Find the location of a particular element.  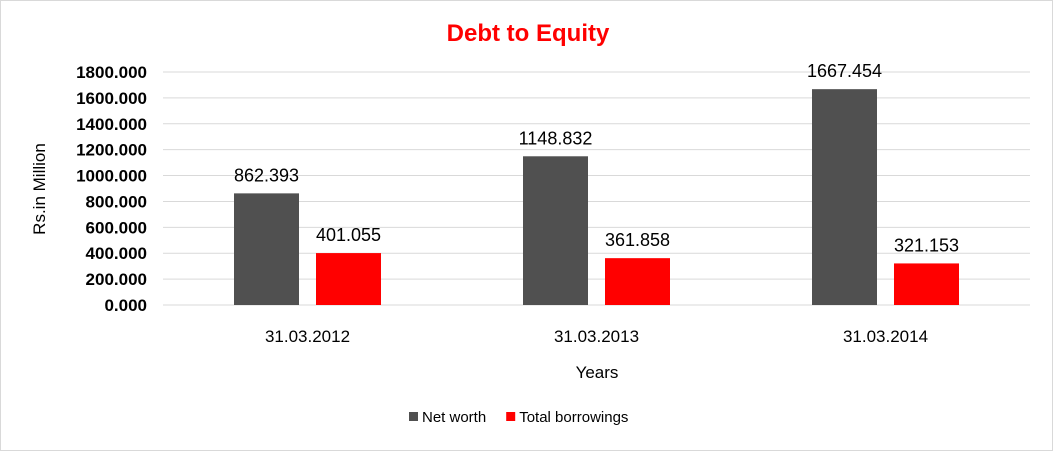

data-label: 1148.832 is located at coordinates (556, 138).